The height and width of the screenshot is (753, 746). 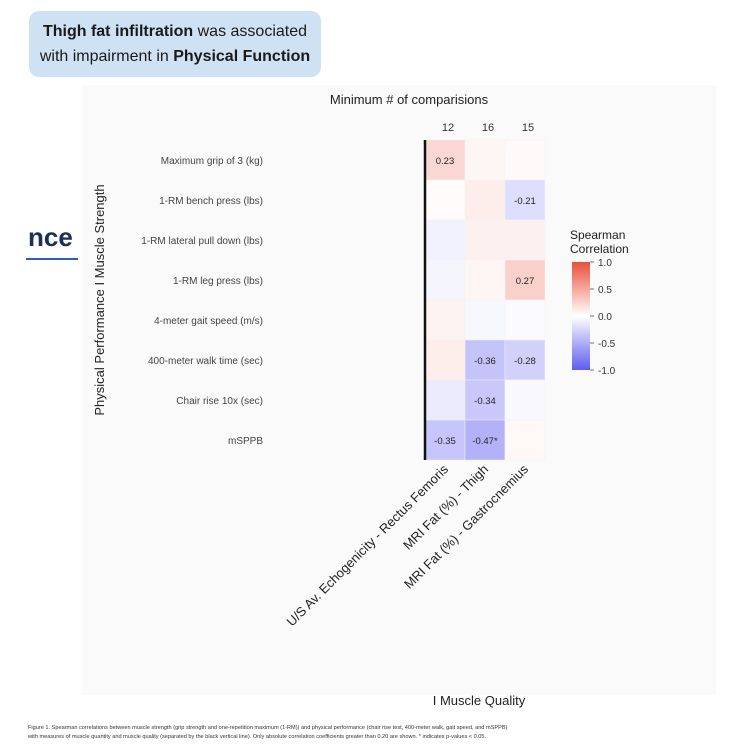 I want to click on count-label: 15, so click(x=528, y=128).